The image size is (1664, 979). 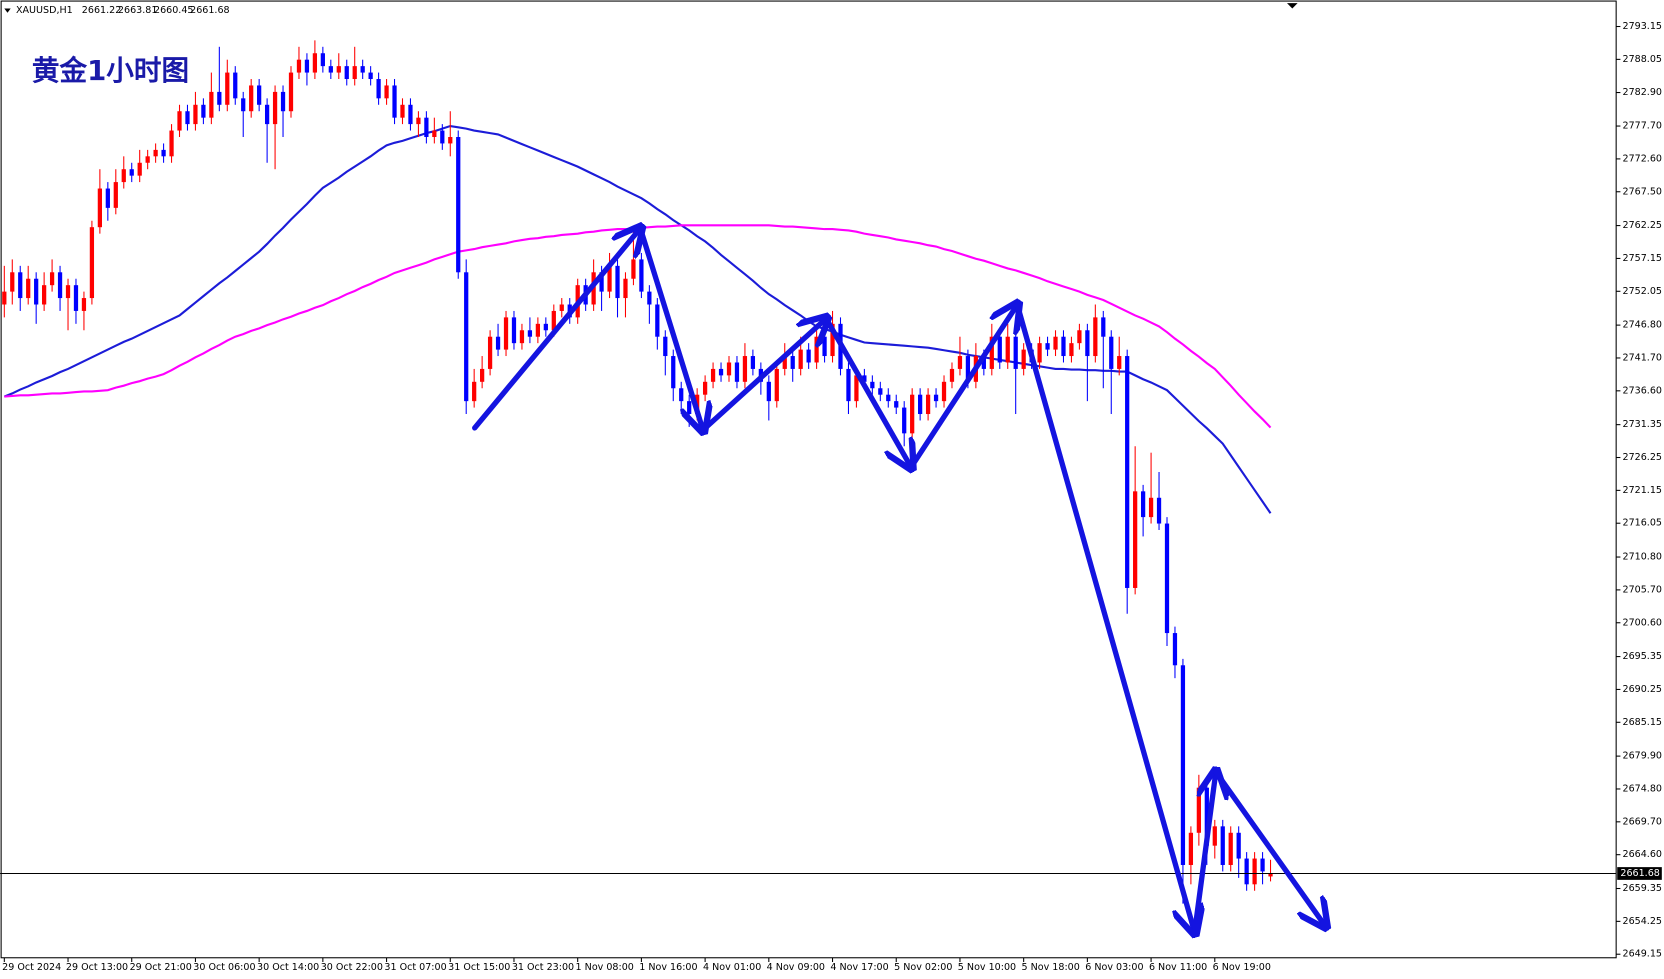 I want to click on y-tick-label: 2736.60, so click(x=1642, y=390).